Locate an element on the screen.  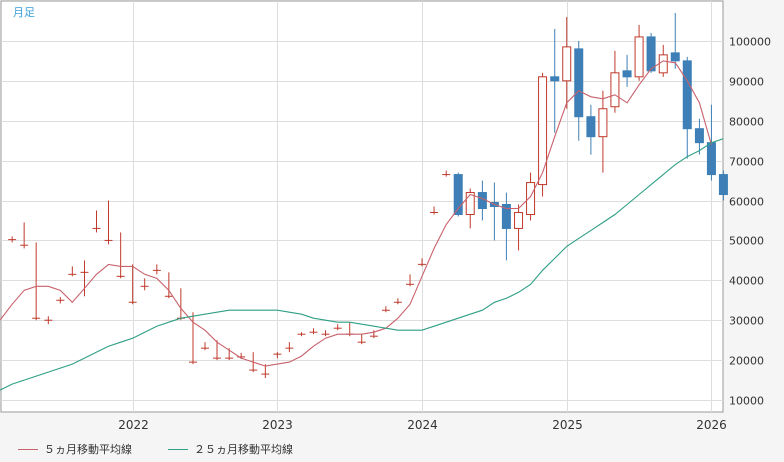
x-tick-label: 2026 is located at coordinates (711, 425).